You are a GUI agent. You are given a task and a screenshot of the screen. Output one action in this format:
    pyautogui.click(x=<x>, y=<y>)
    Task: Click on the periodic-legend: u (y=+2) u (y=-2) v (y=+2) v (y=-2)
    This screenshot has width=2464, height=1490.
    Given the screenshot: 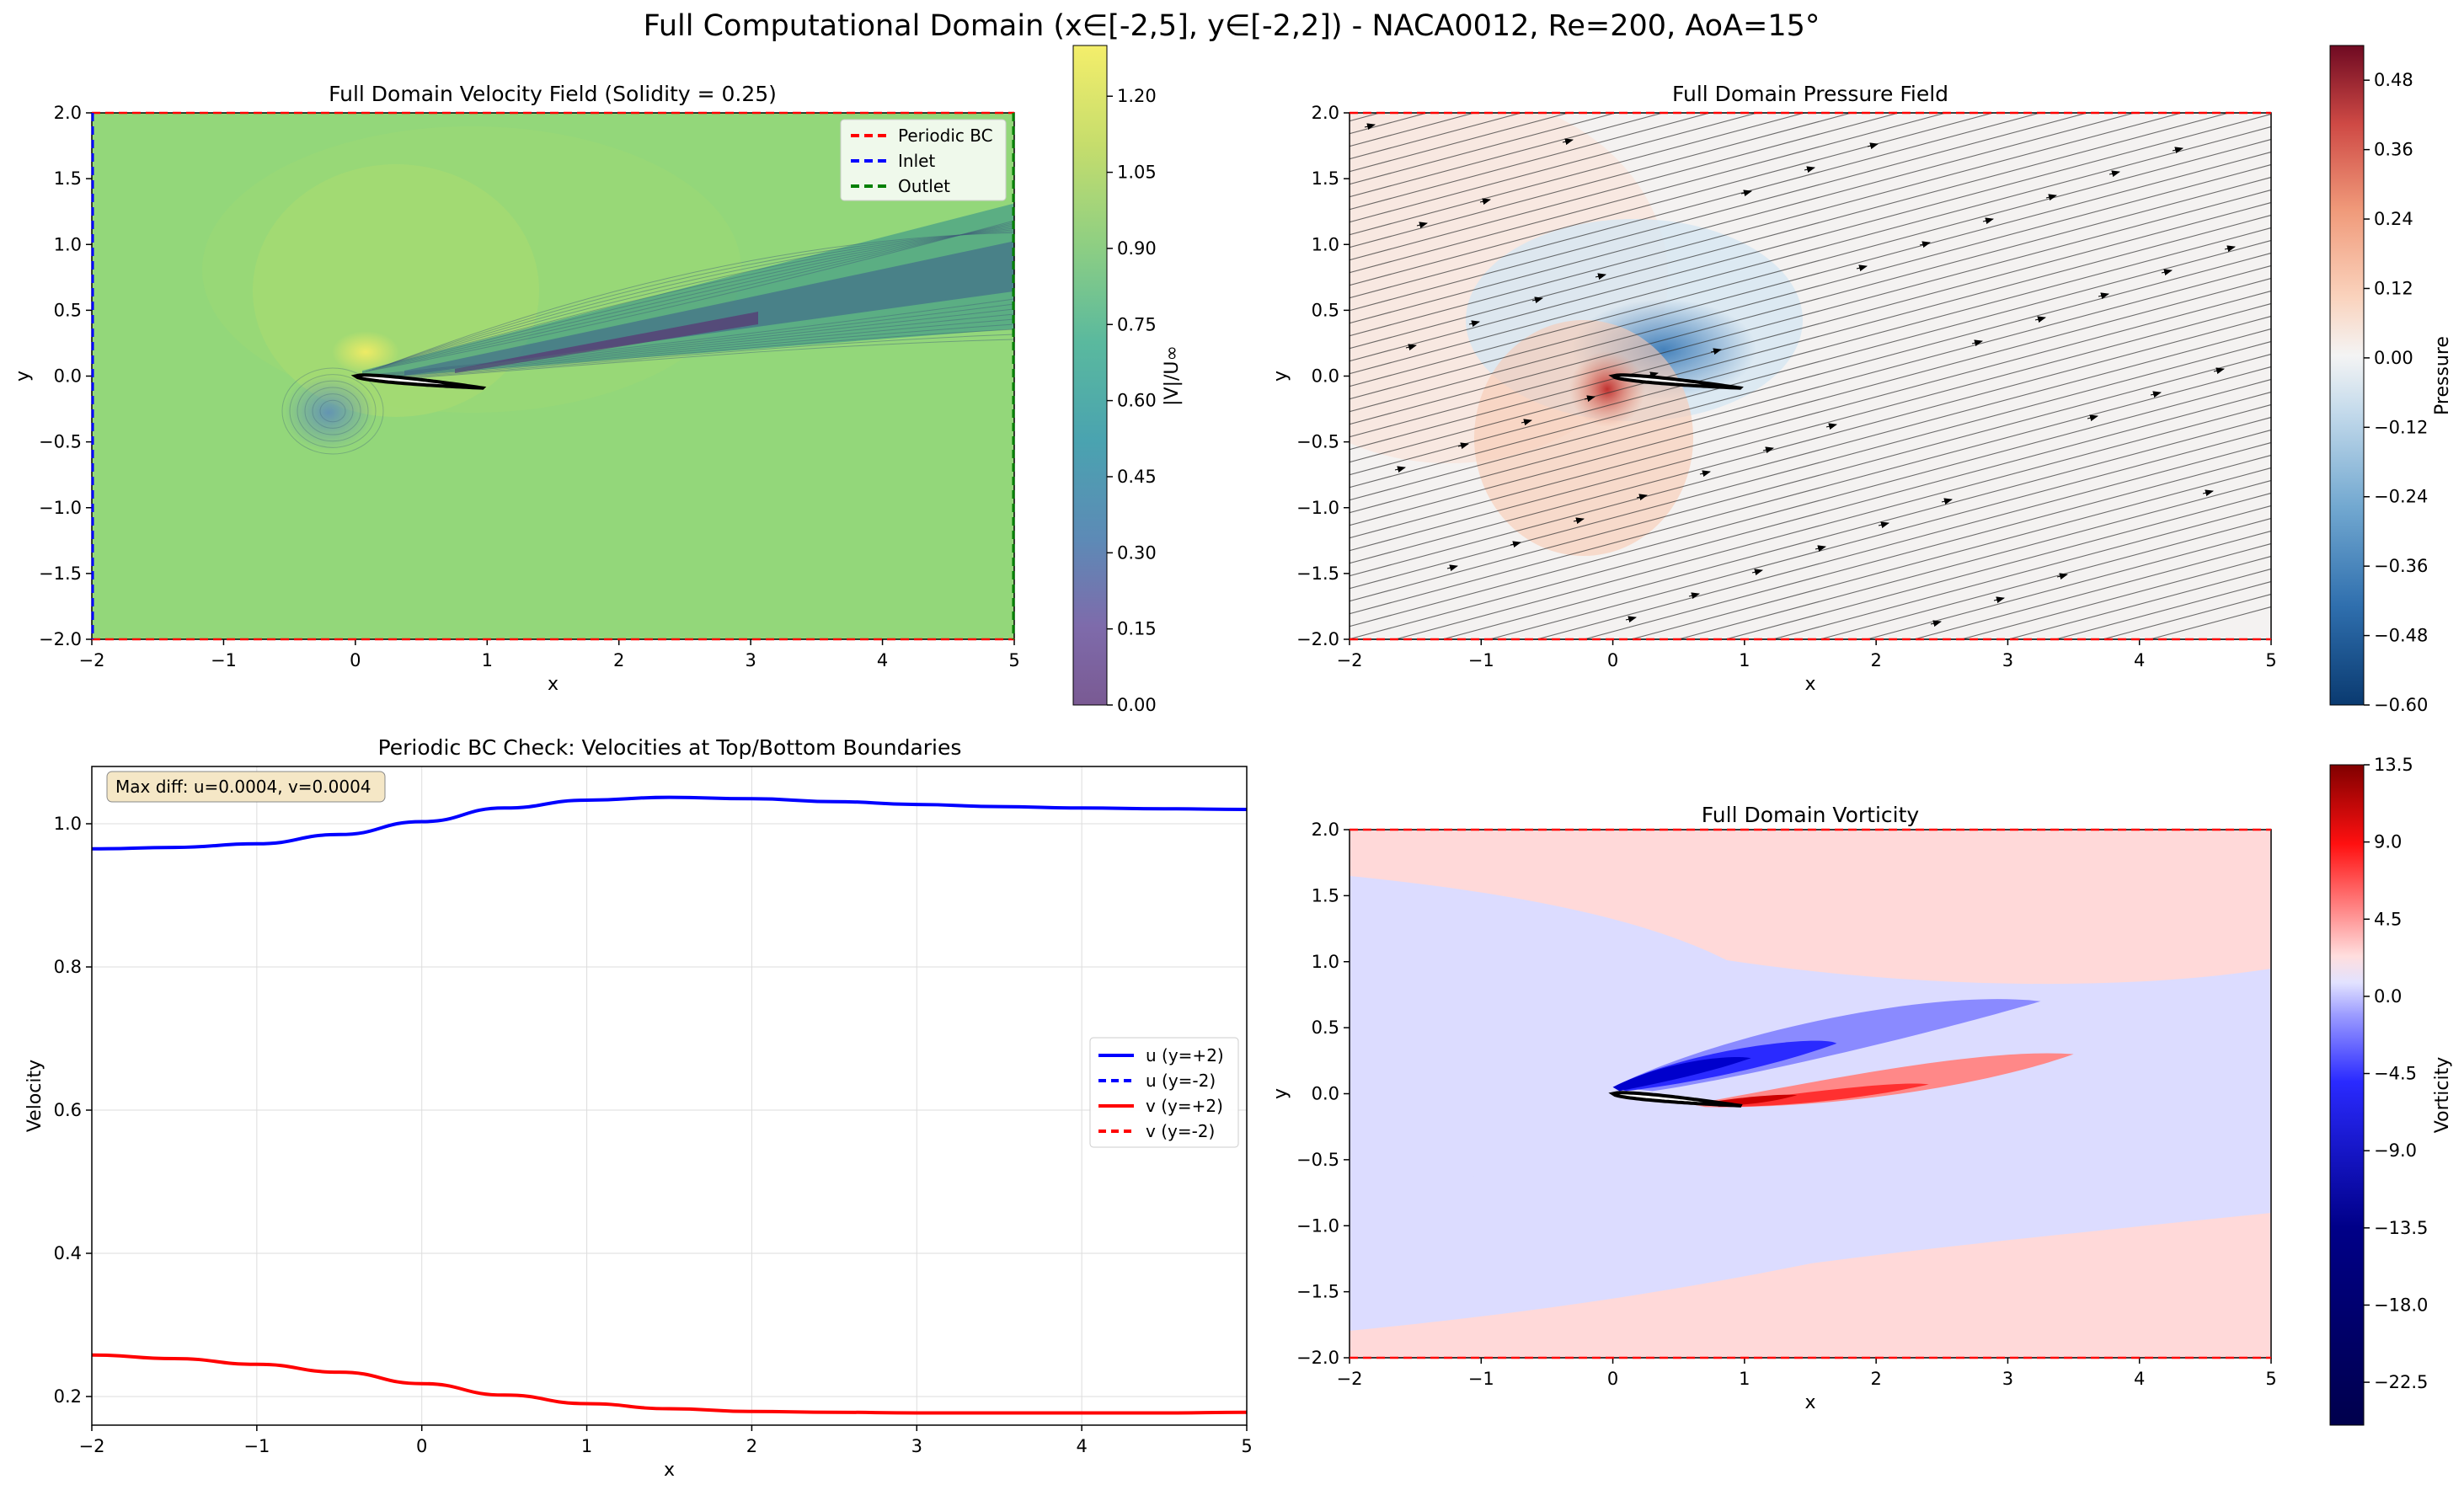 What is the action you would take?
    pyautogui.click(x=1164, y=1092)
    